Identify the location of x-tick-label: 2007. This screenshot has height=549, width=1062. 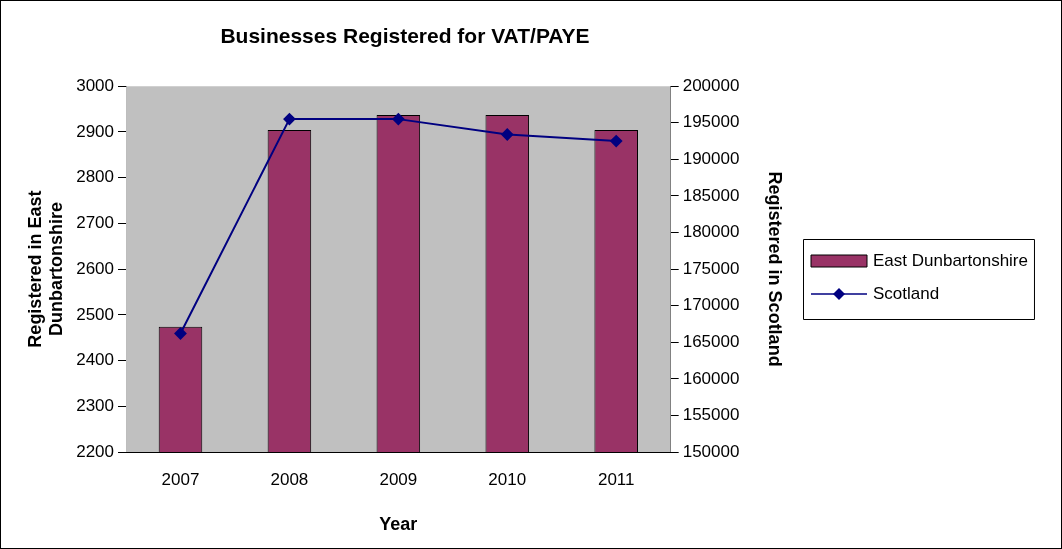
(180, 479).